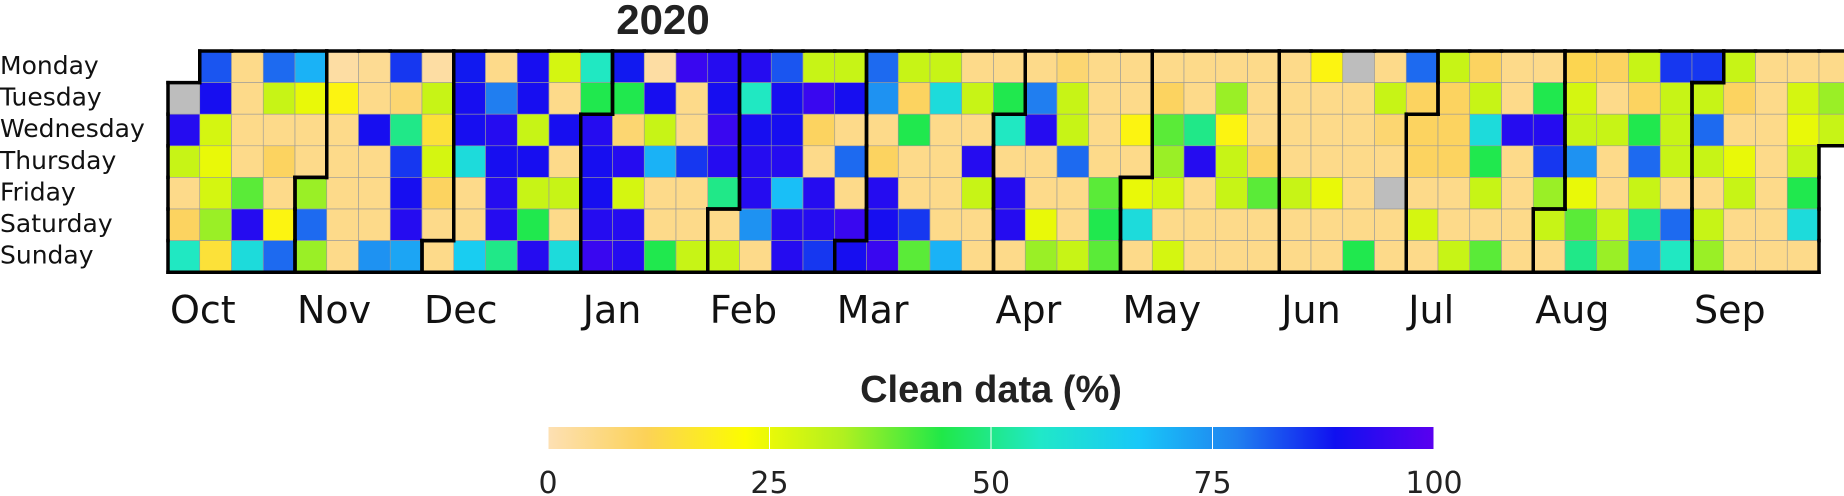 This screenshot has width=1844, height=496. What do you see at coordinates (1000, 461) in the screenshot?
I see `colorbar-ticks: 0 25 50 75 100` at bounding box center [1000, 461].